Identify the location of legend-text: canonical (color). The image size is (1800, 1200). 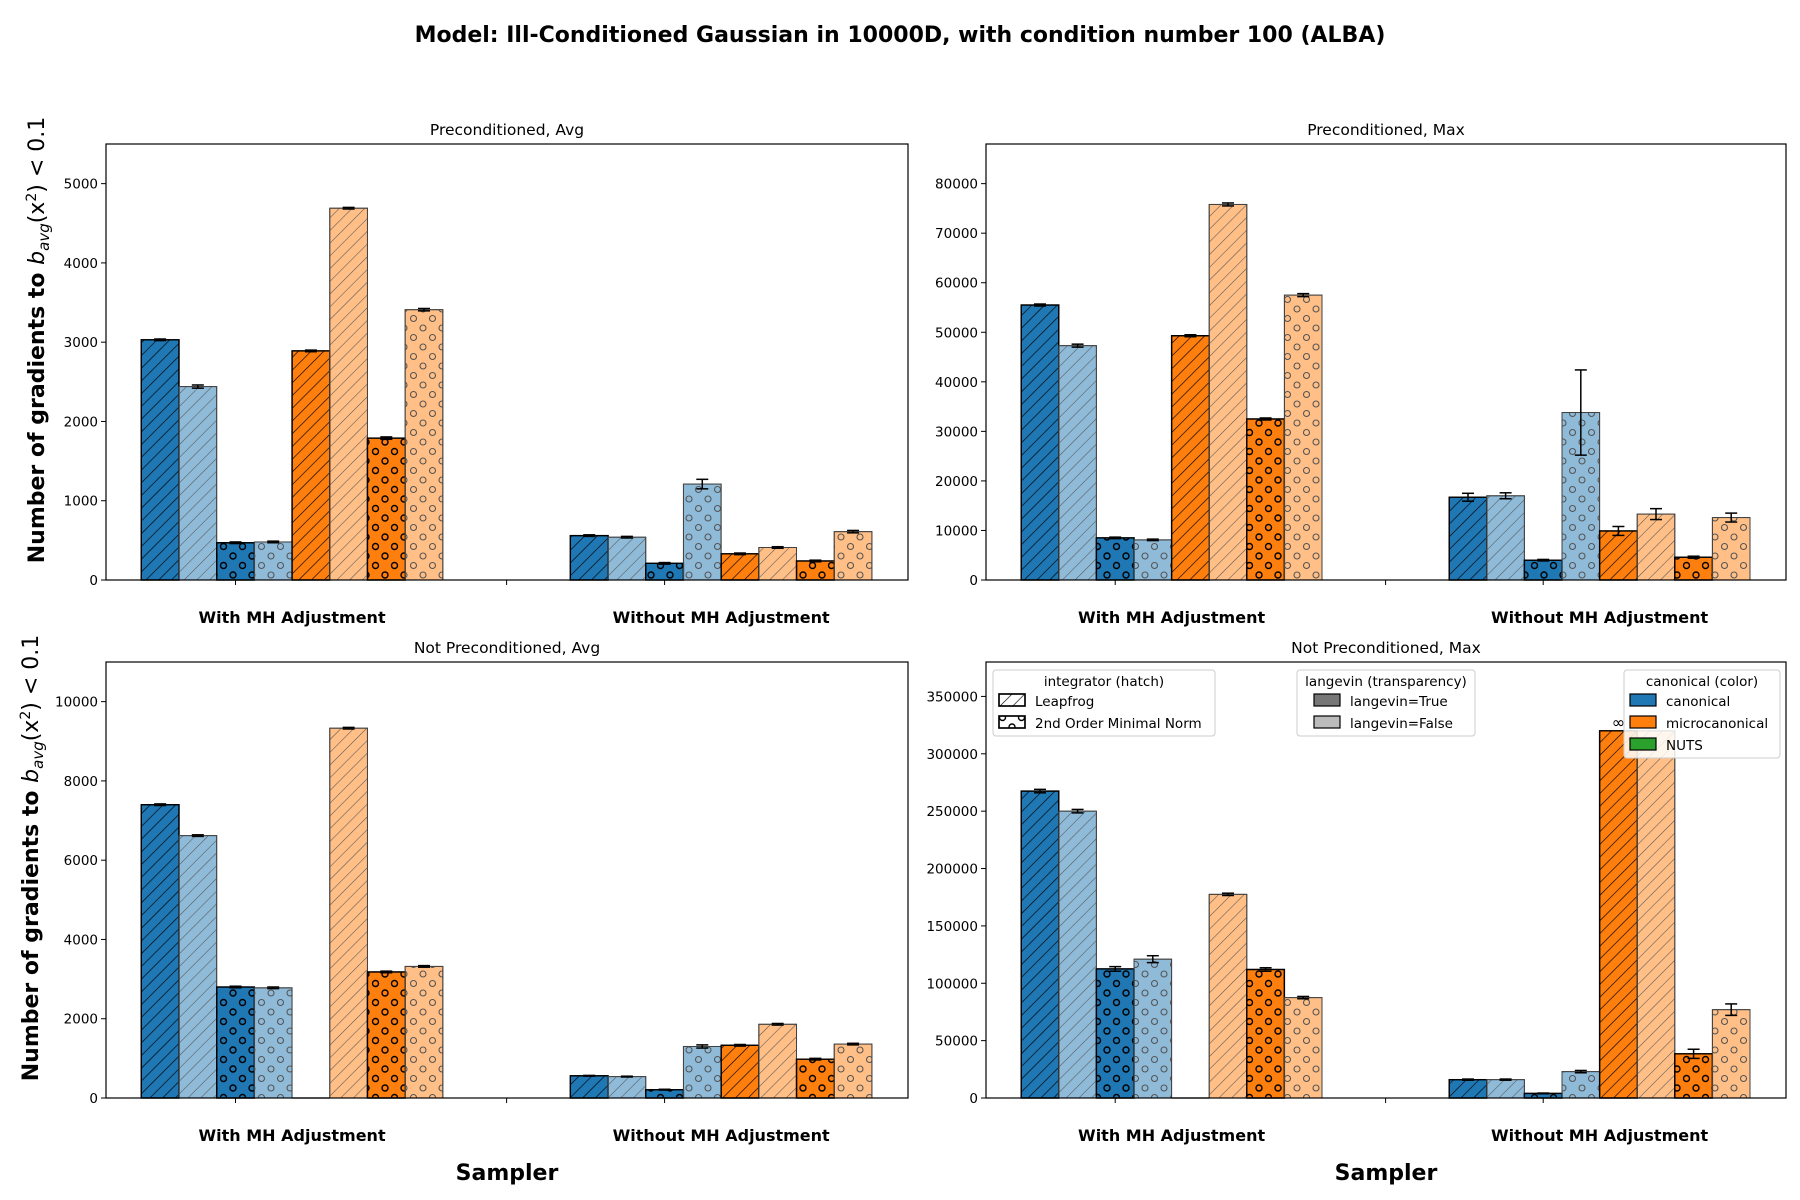
(1702, 682).